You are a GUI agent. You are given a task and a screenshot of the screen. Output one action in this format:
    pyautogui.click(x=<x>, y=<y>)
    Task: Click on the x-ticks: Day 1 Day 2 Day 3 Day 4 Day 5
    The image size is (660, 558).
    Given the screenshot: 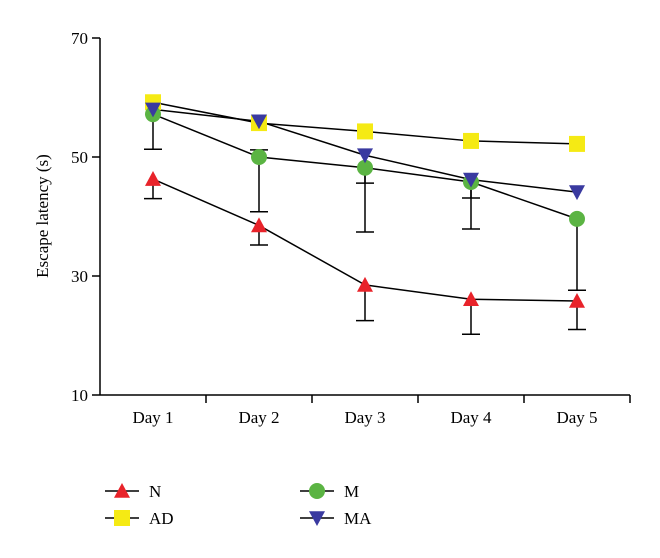 What is the action you would take?
    pyautogui.click(x=381, y=411)
    